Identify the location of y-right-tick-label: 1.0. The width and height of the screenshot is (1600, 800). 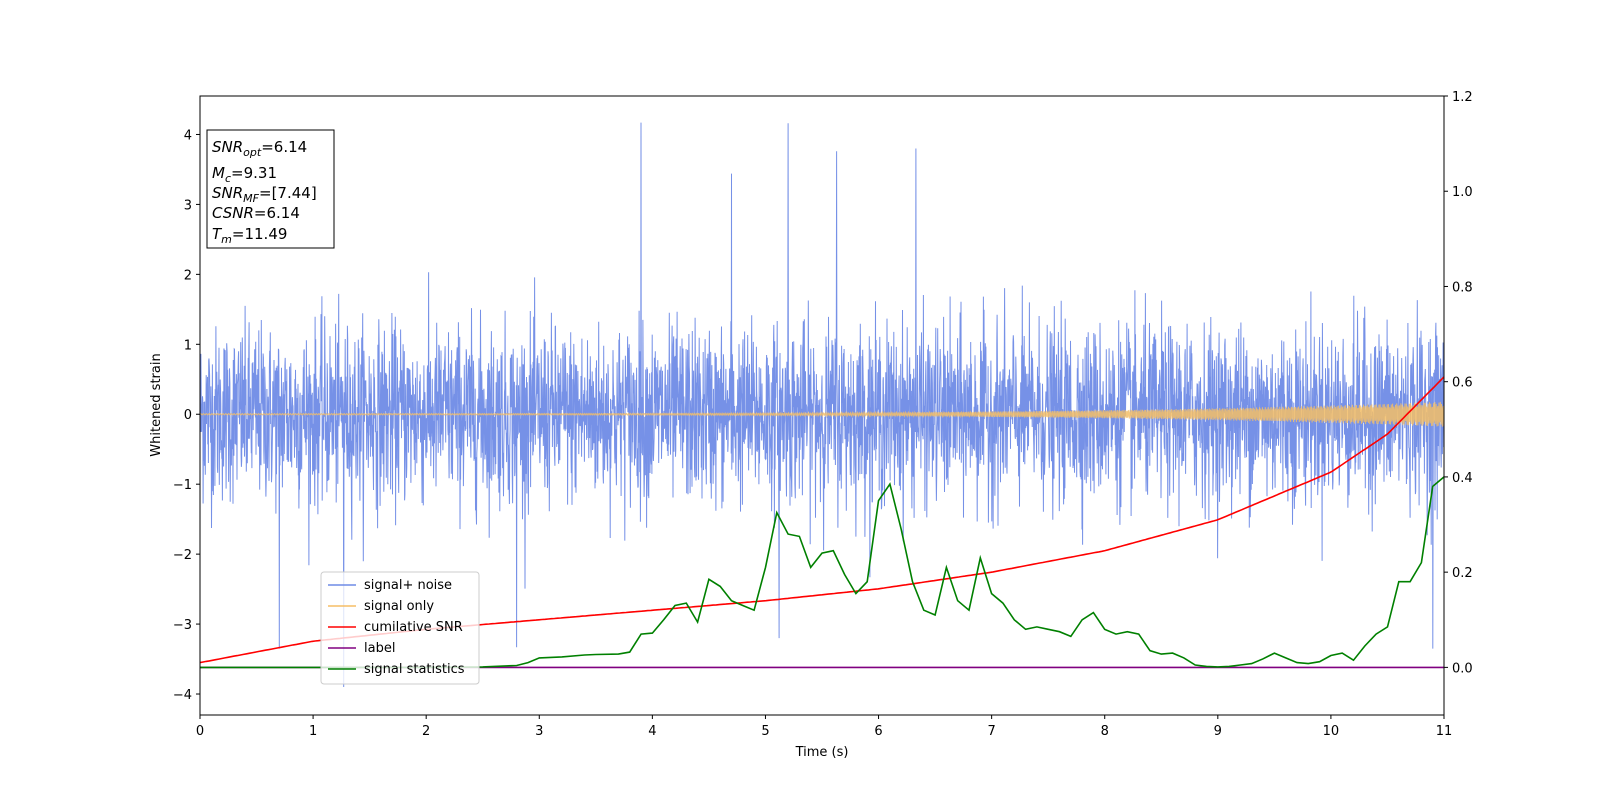
(1462, 192).